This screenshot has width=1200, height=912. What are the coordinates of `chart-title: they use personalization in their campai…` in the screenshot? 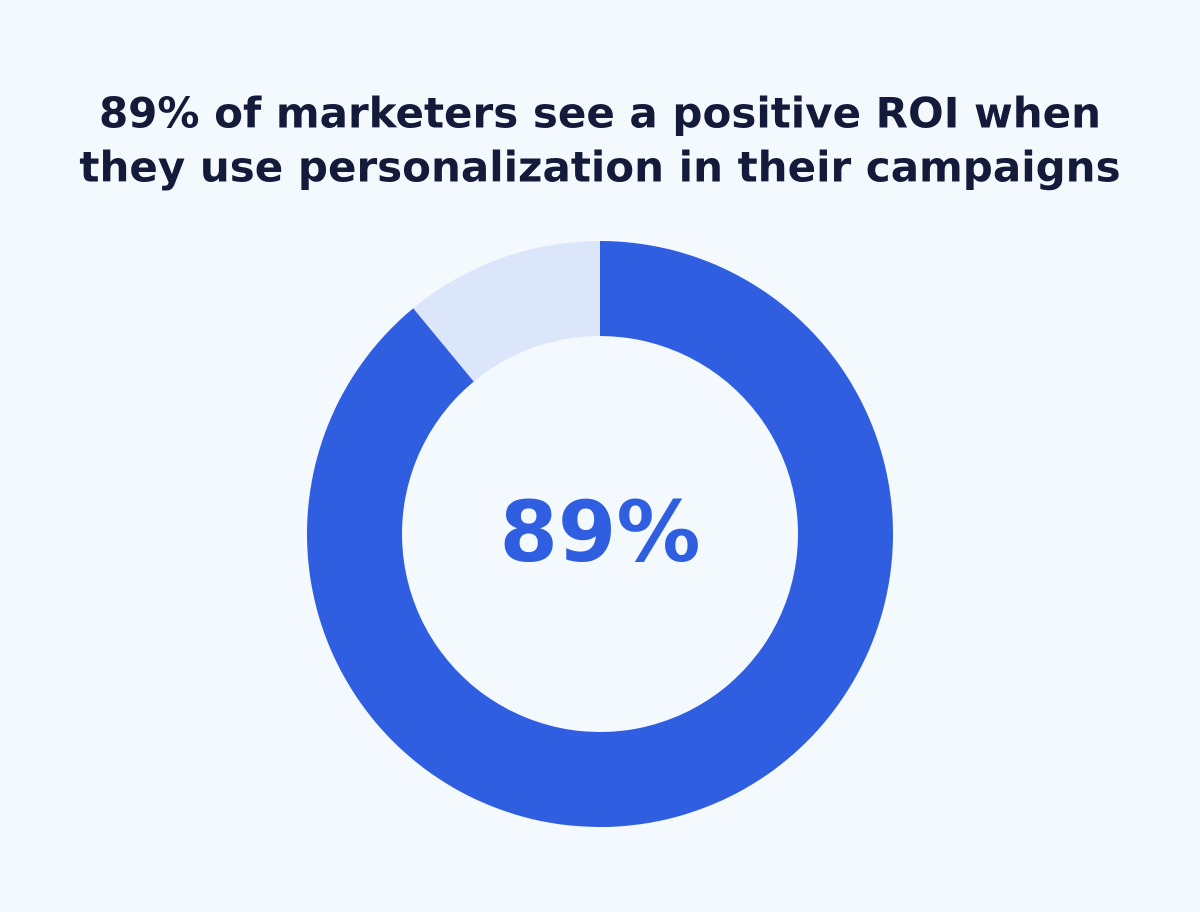 It's located at (599, 167).